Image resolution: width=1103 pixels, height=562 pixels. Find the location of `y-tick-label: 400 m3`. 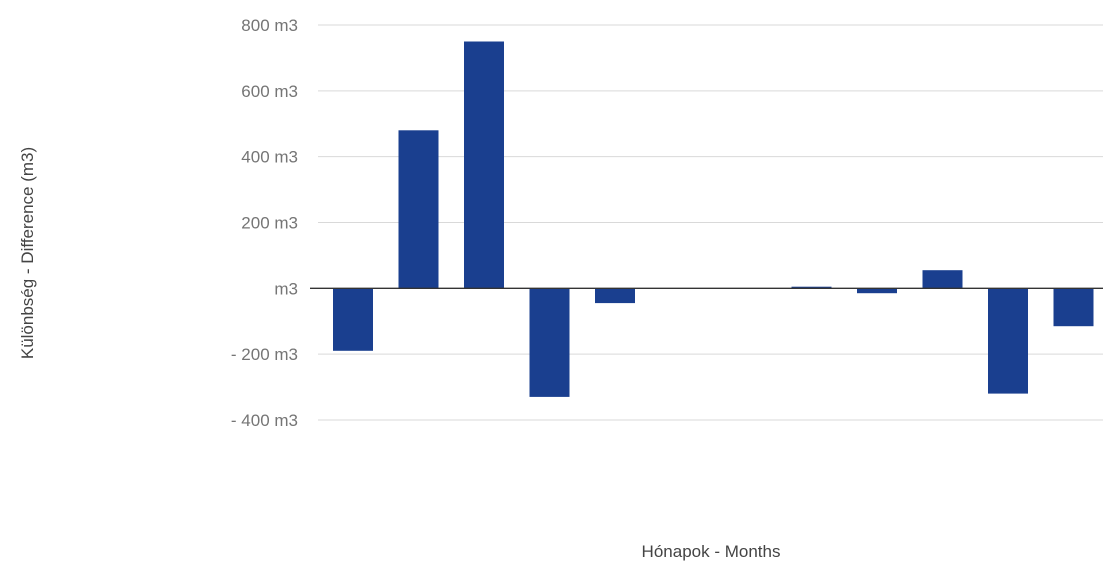

y-tick-label: 400 m3 is located at coordinates (269, 157).